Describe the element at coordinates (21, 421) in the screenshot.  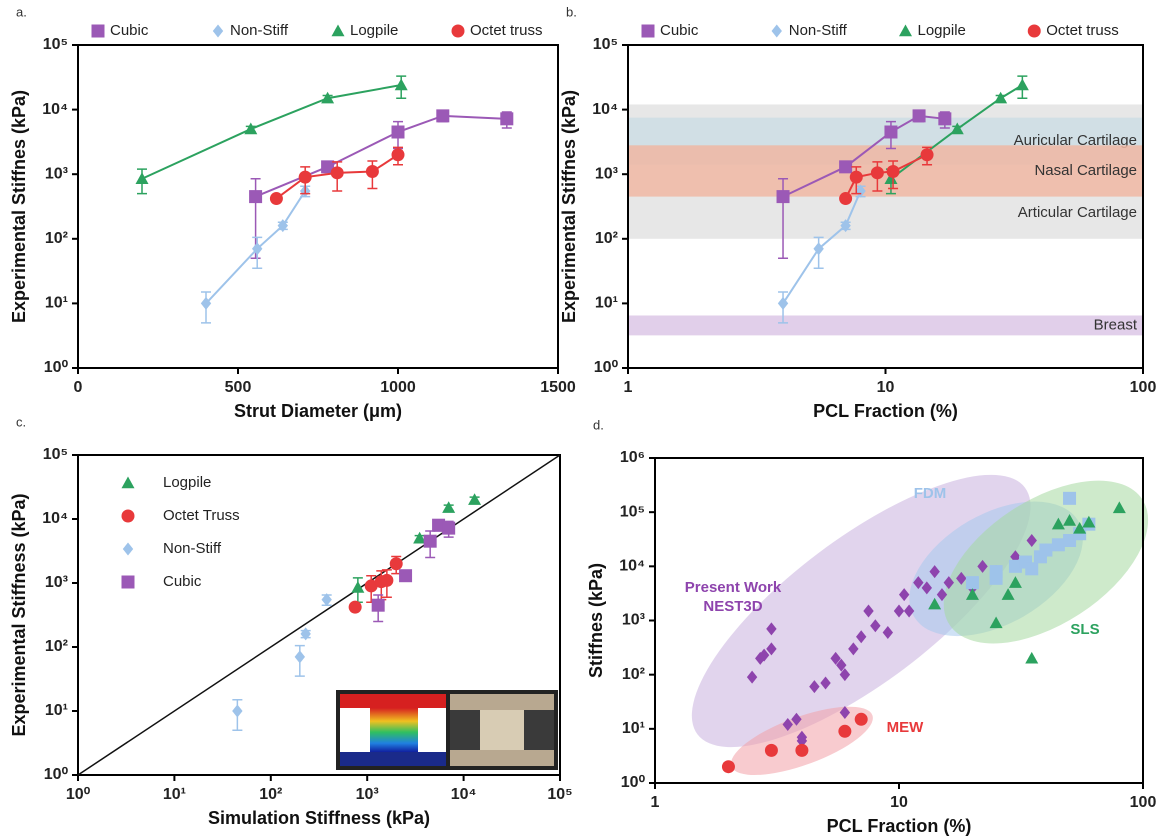
I see `panel-label: c.` at that location.